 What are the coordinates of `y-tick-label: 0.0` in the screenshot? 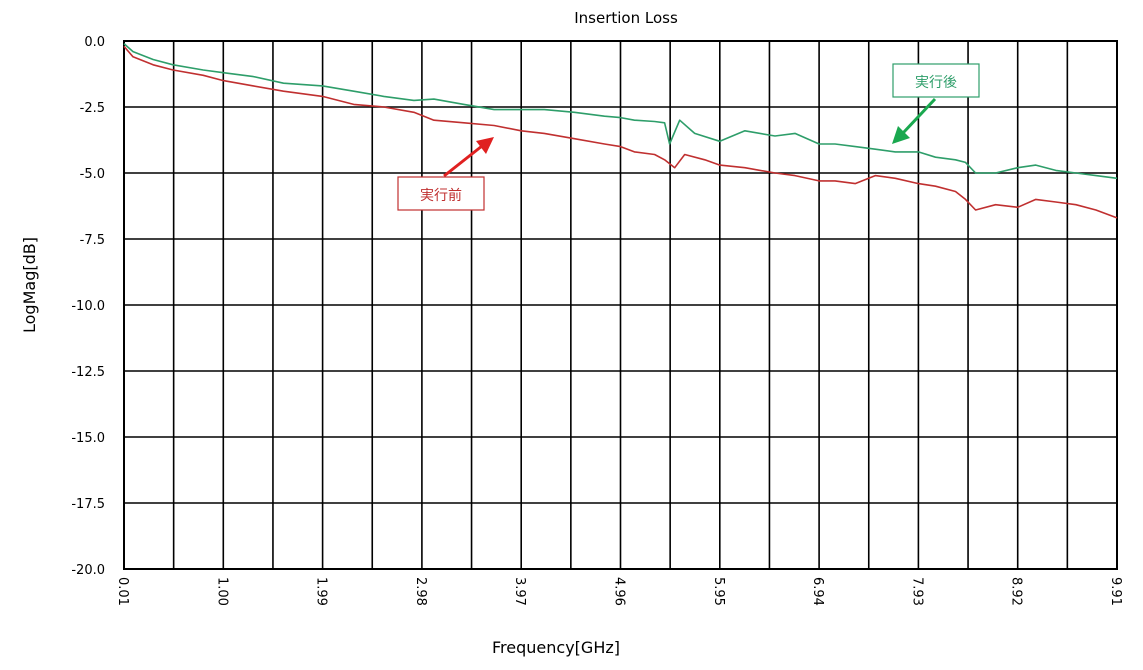 It's located at (94, 42).